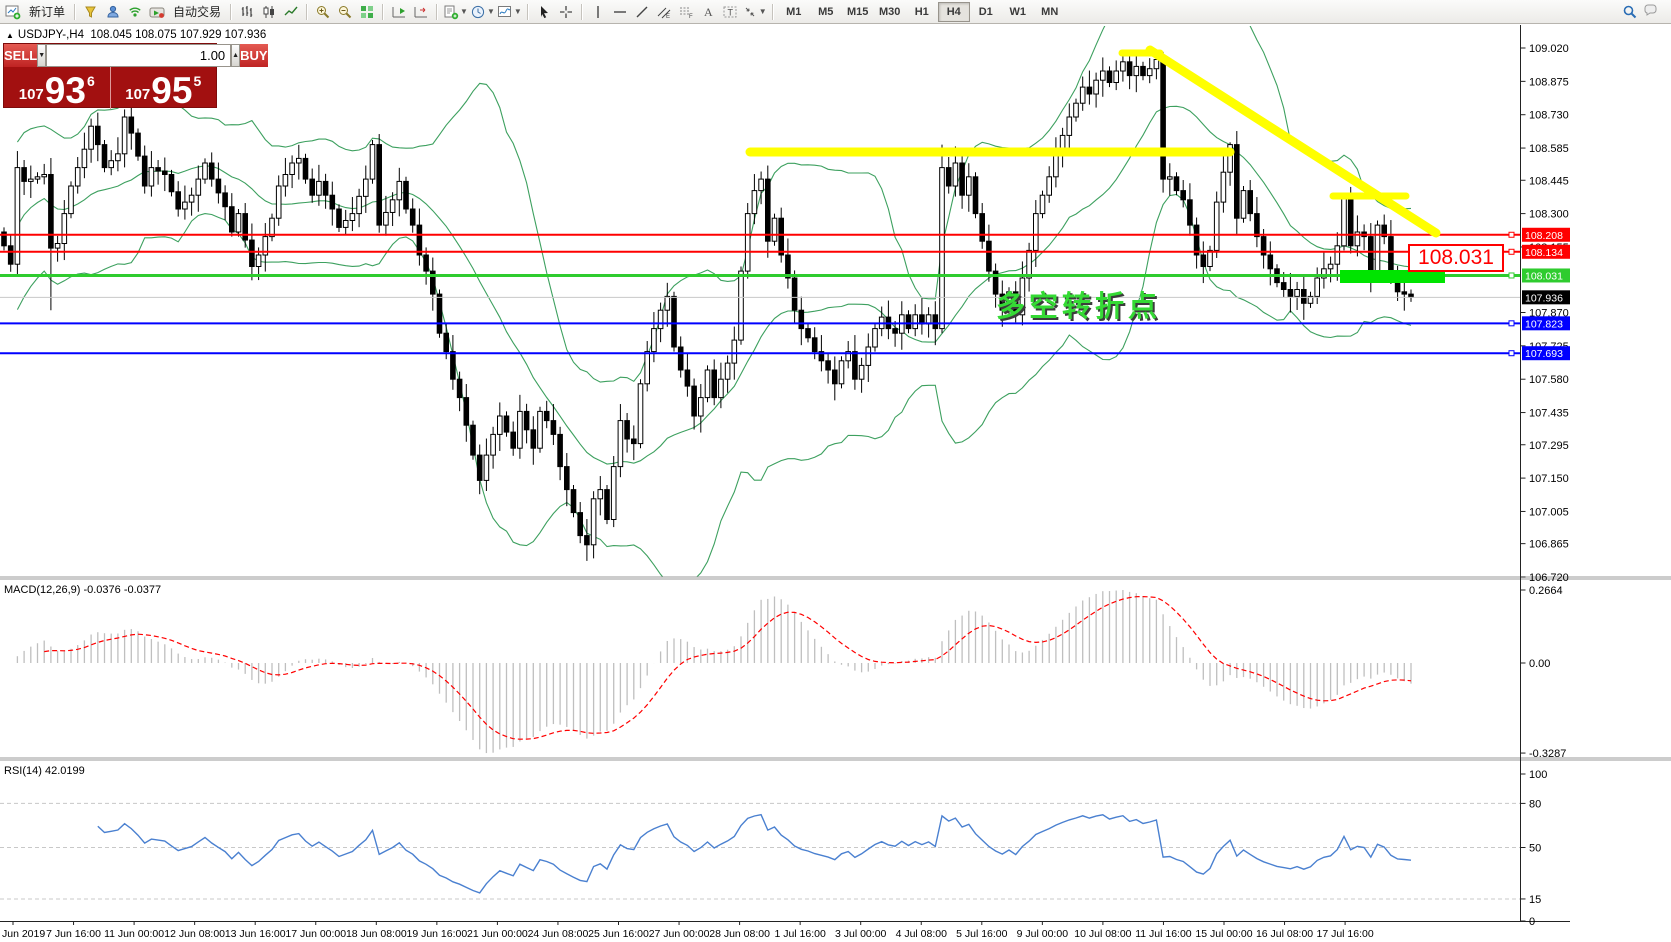 This screenshot has width=1671, height=942. Describe the element at coordinates (247, 12) in the screenshot. I see `bar-chart-icon` at that location.